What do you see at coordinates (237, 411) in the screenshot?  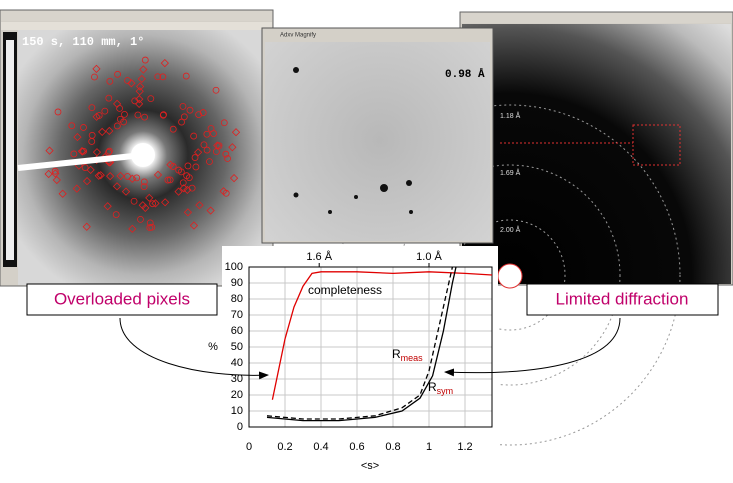 I see `y-tick-label: 10` at bounding box center [237, 411].